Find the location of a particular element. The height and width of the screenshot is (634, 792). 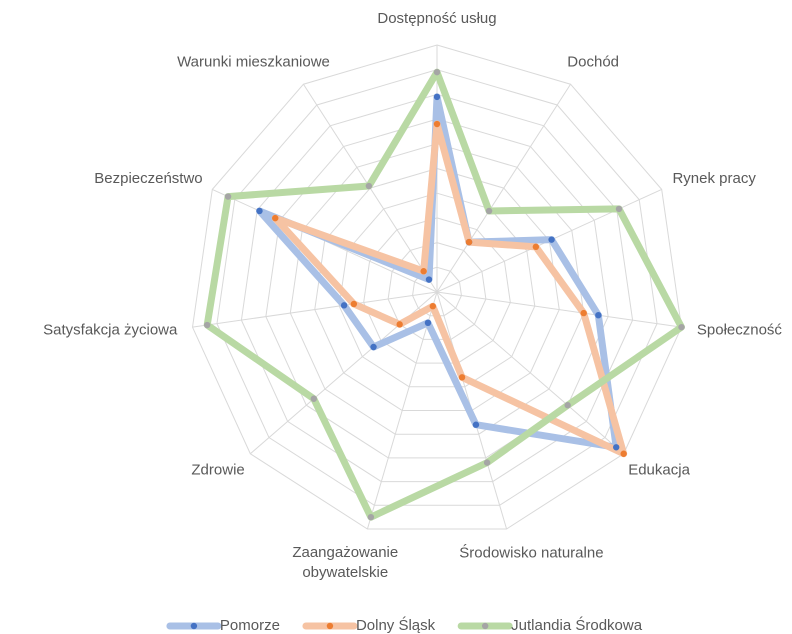

category-label: Zaangażowanie obywatelskie is located at coordinates (345, 563).